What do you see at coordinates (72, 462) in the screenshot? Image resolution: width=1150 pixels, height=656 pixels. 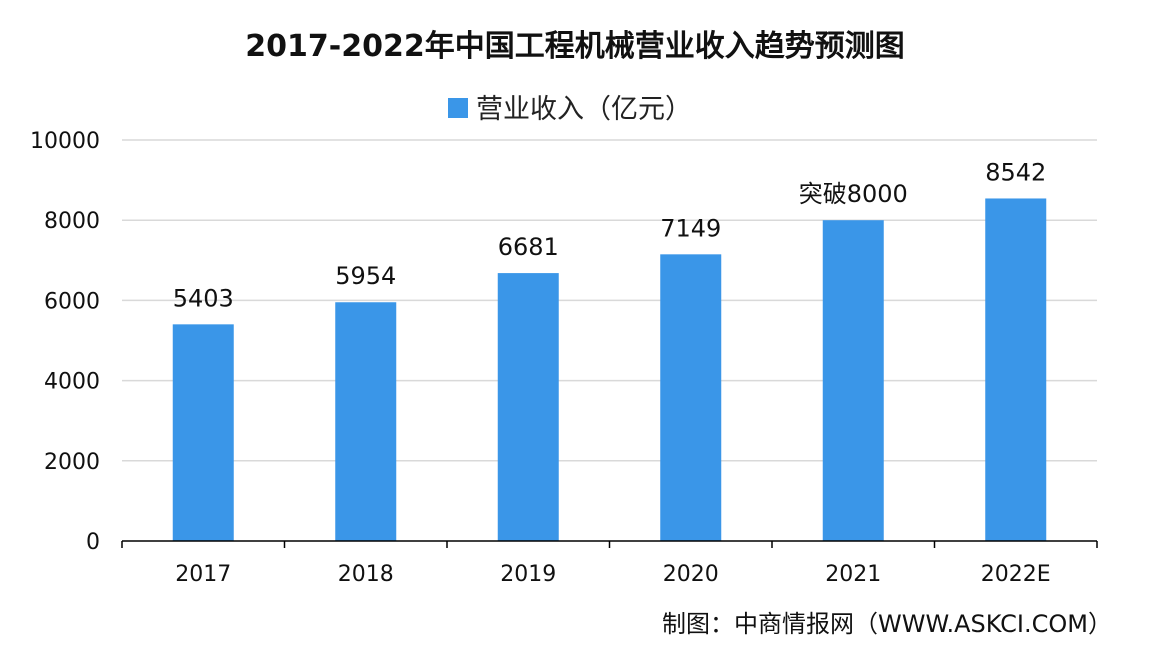 I see `y-tick-label: 2000` at bounding box center [72, 462].